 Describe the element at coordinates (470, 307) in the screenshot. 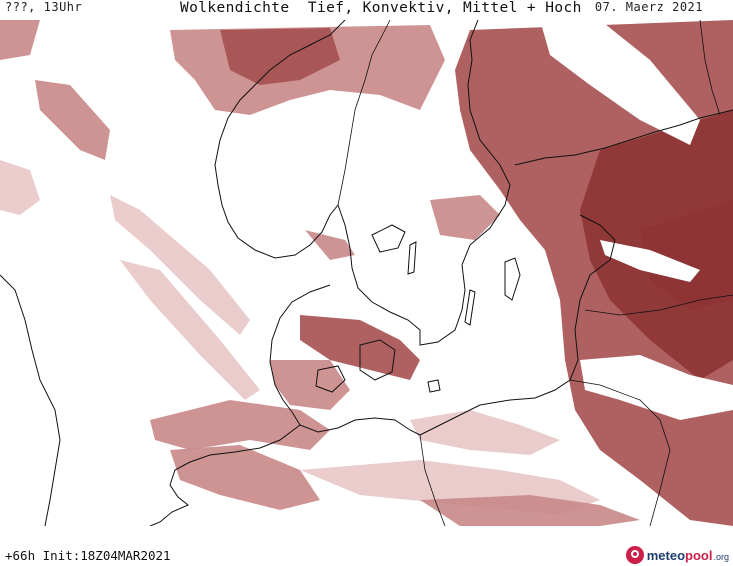

I see `coast-oland` at that location.